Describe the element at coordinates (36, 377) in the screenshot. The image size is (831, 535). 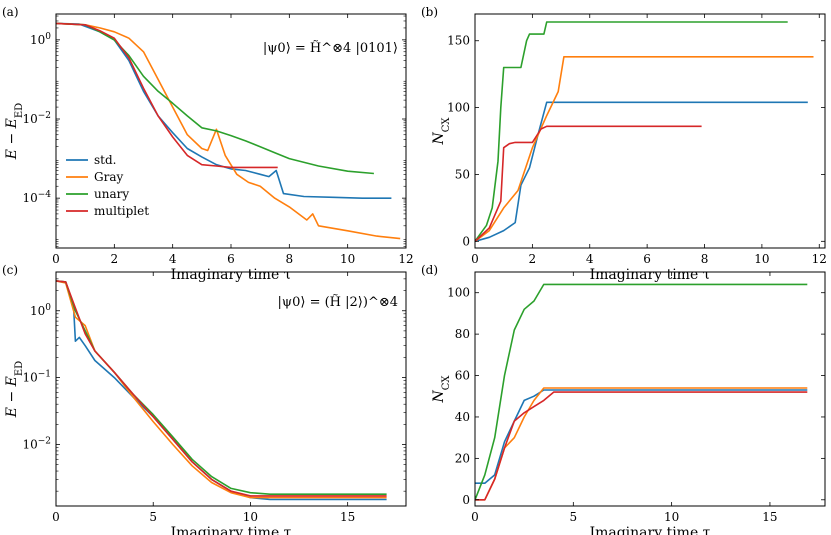
I see `y-tick-label: 10−1` at that location.